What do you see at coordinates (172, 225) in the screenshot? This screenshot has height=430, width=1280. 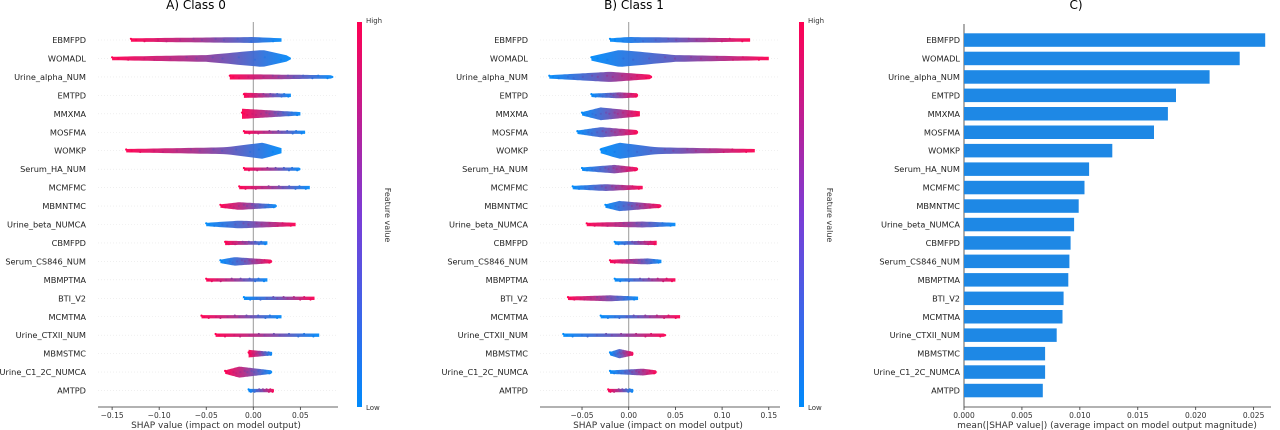 I see `panel-a-feature-row: Urine_beta_NUMCA` at bounding box center [172, 225].